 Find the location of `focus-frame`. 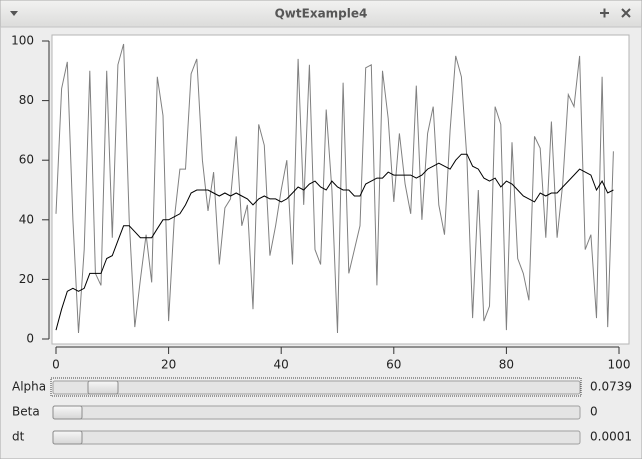

focus-frame is located at coordinates (316, 387).